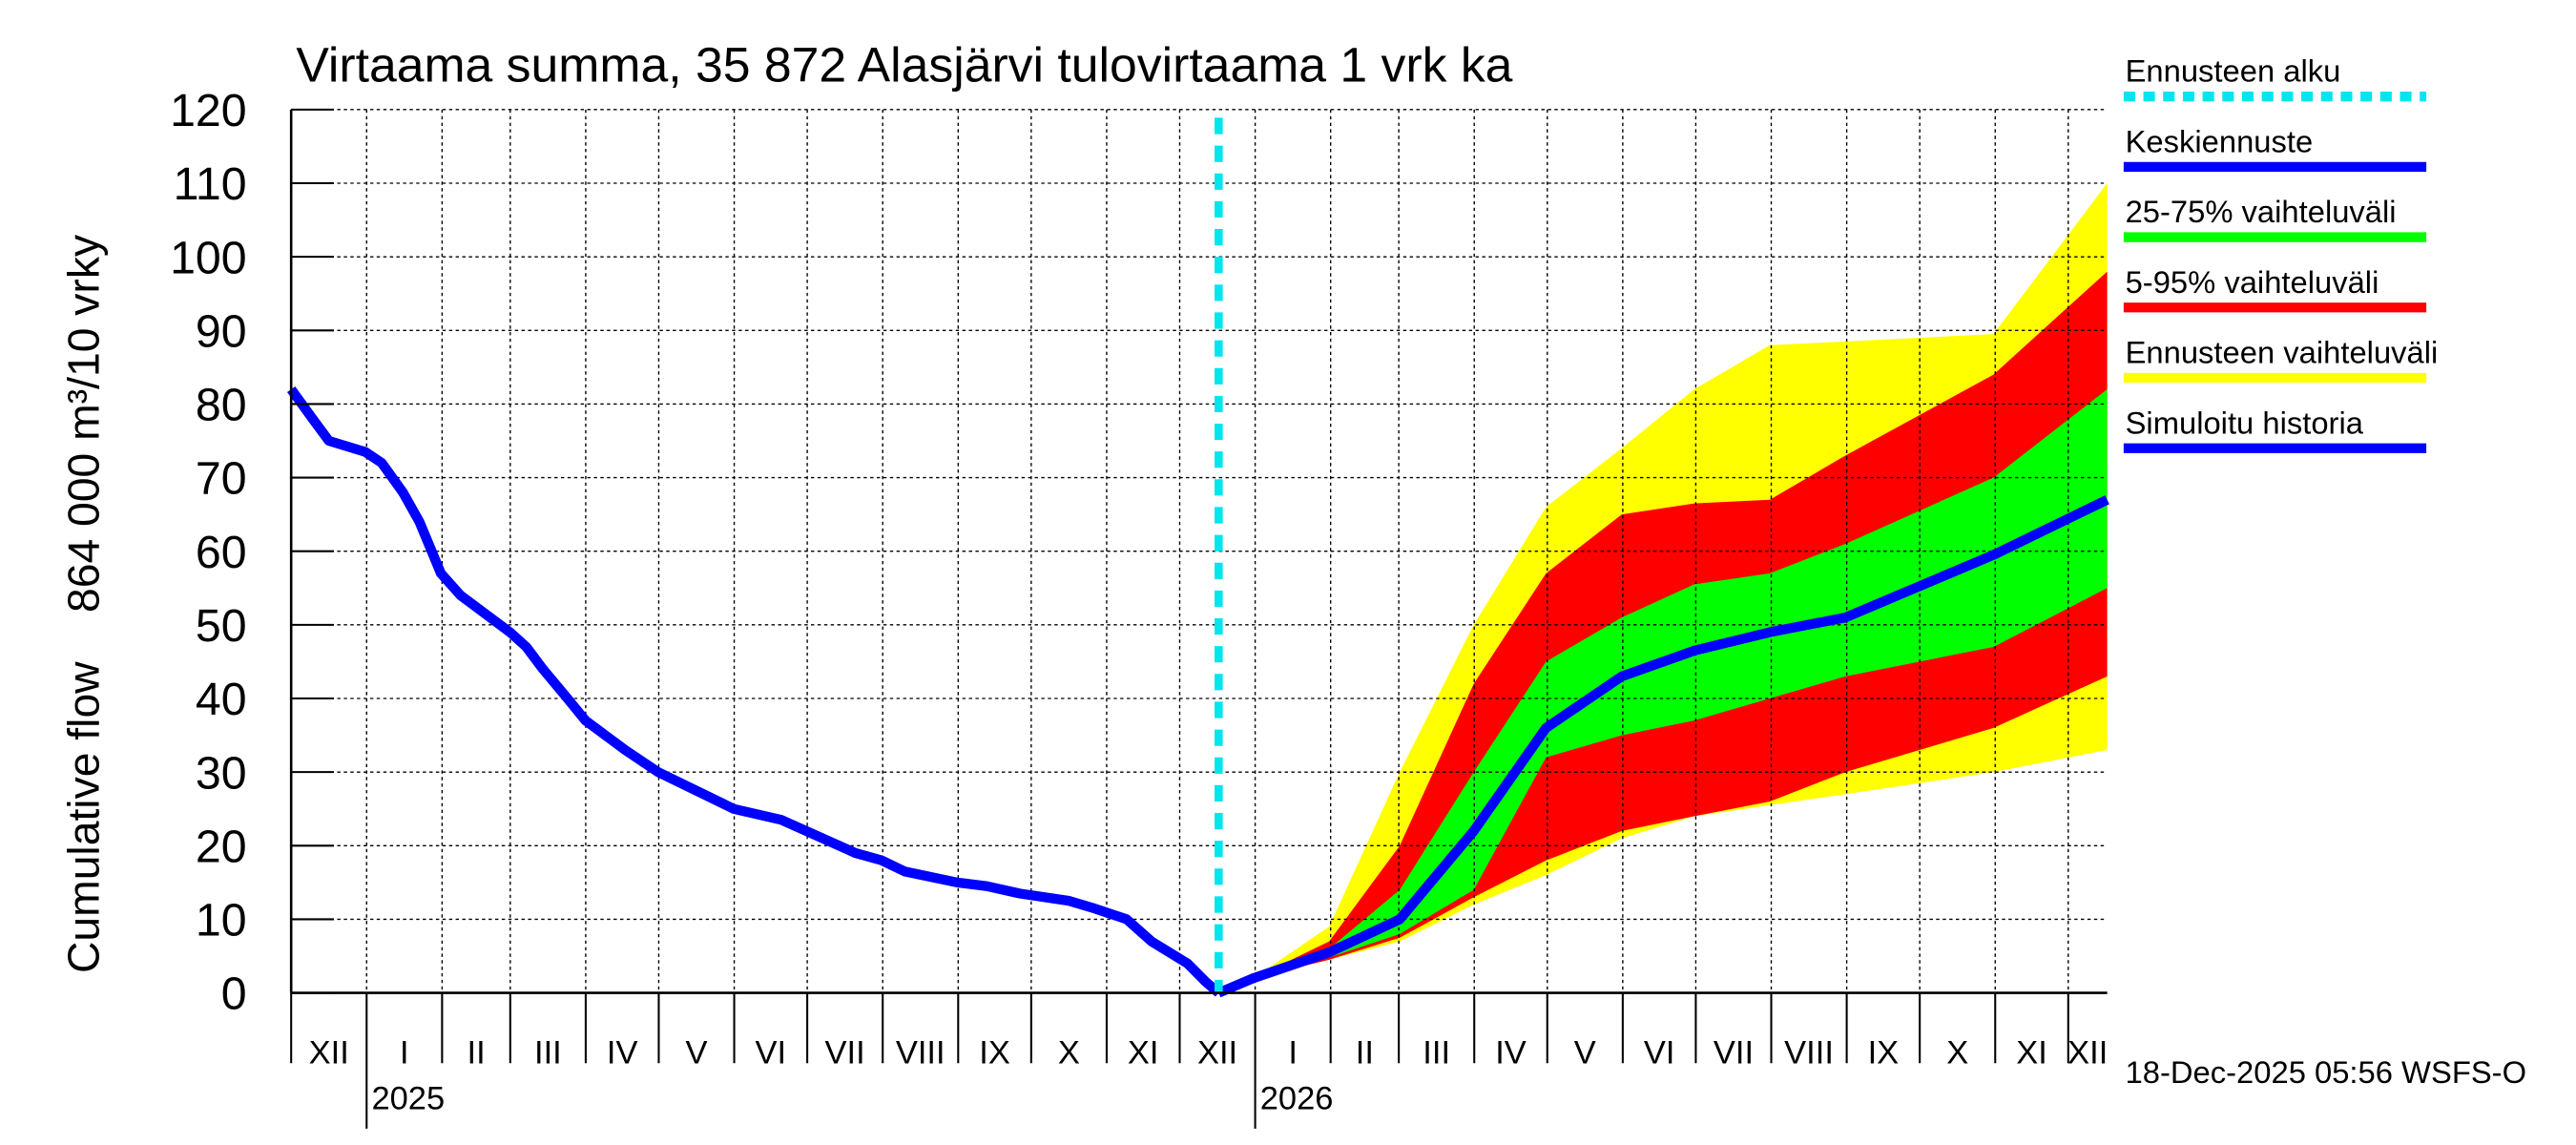  I want to click on y-tick-label: 120, so click(208, 110).